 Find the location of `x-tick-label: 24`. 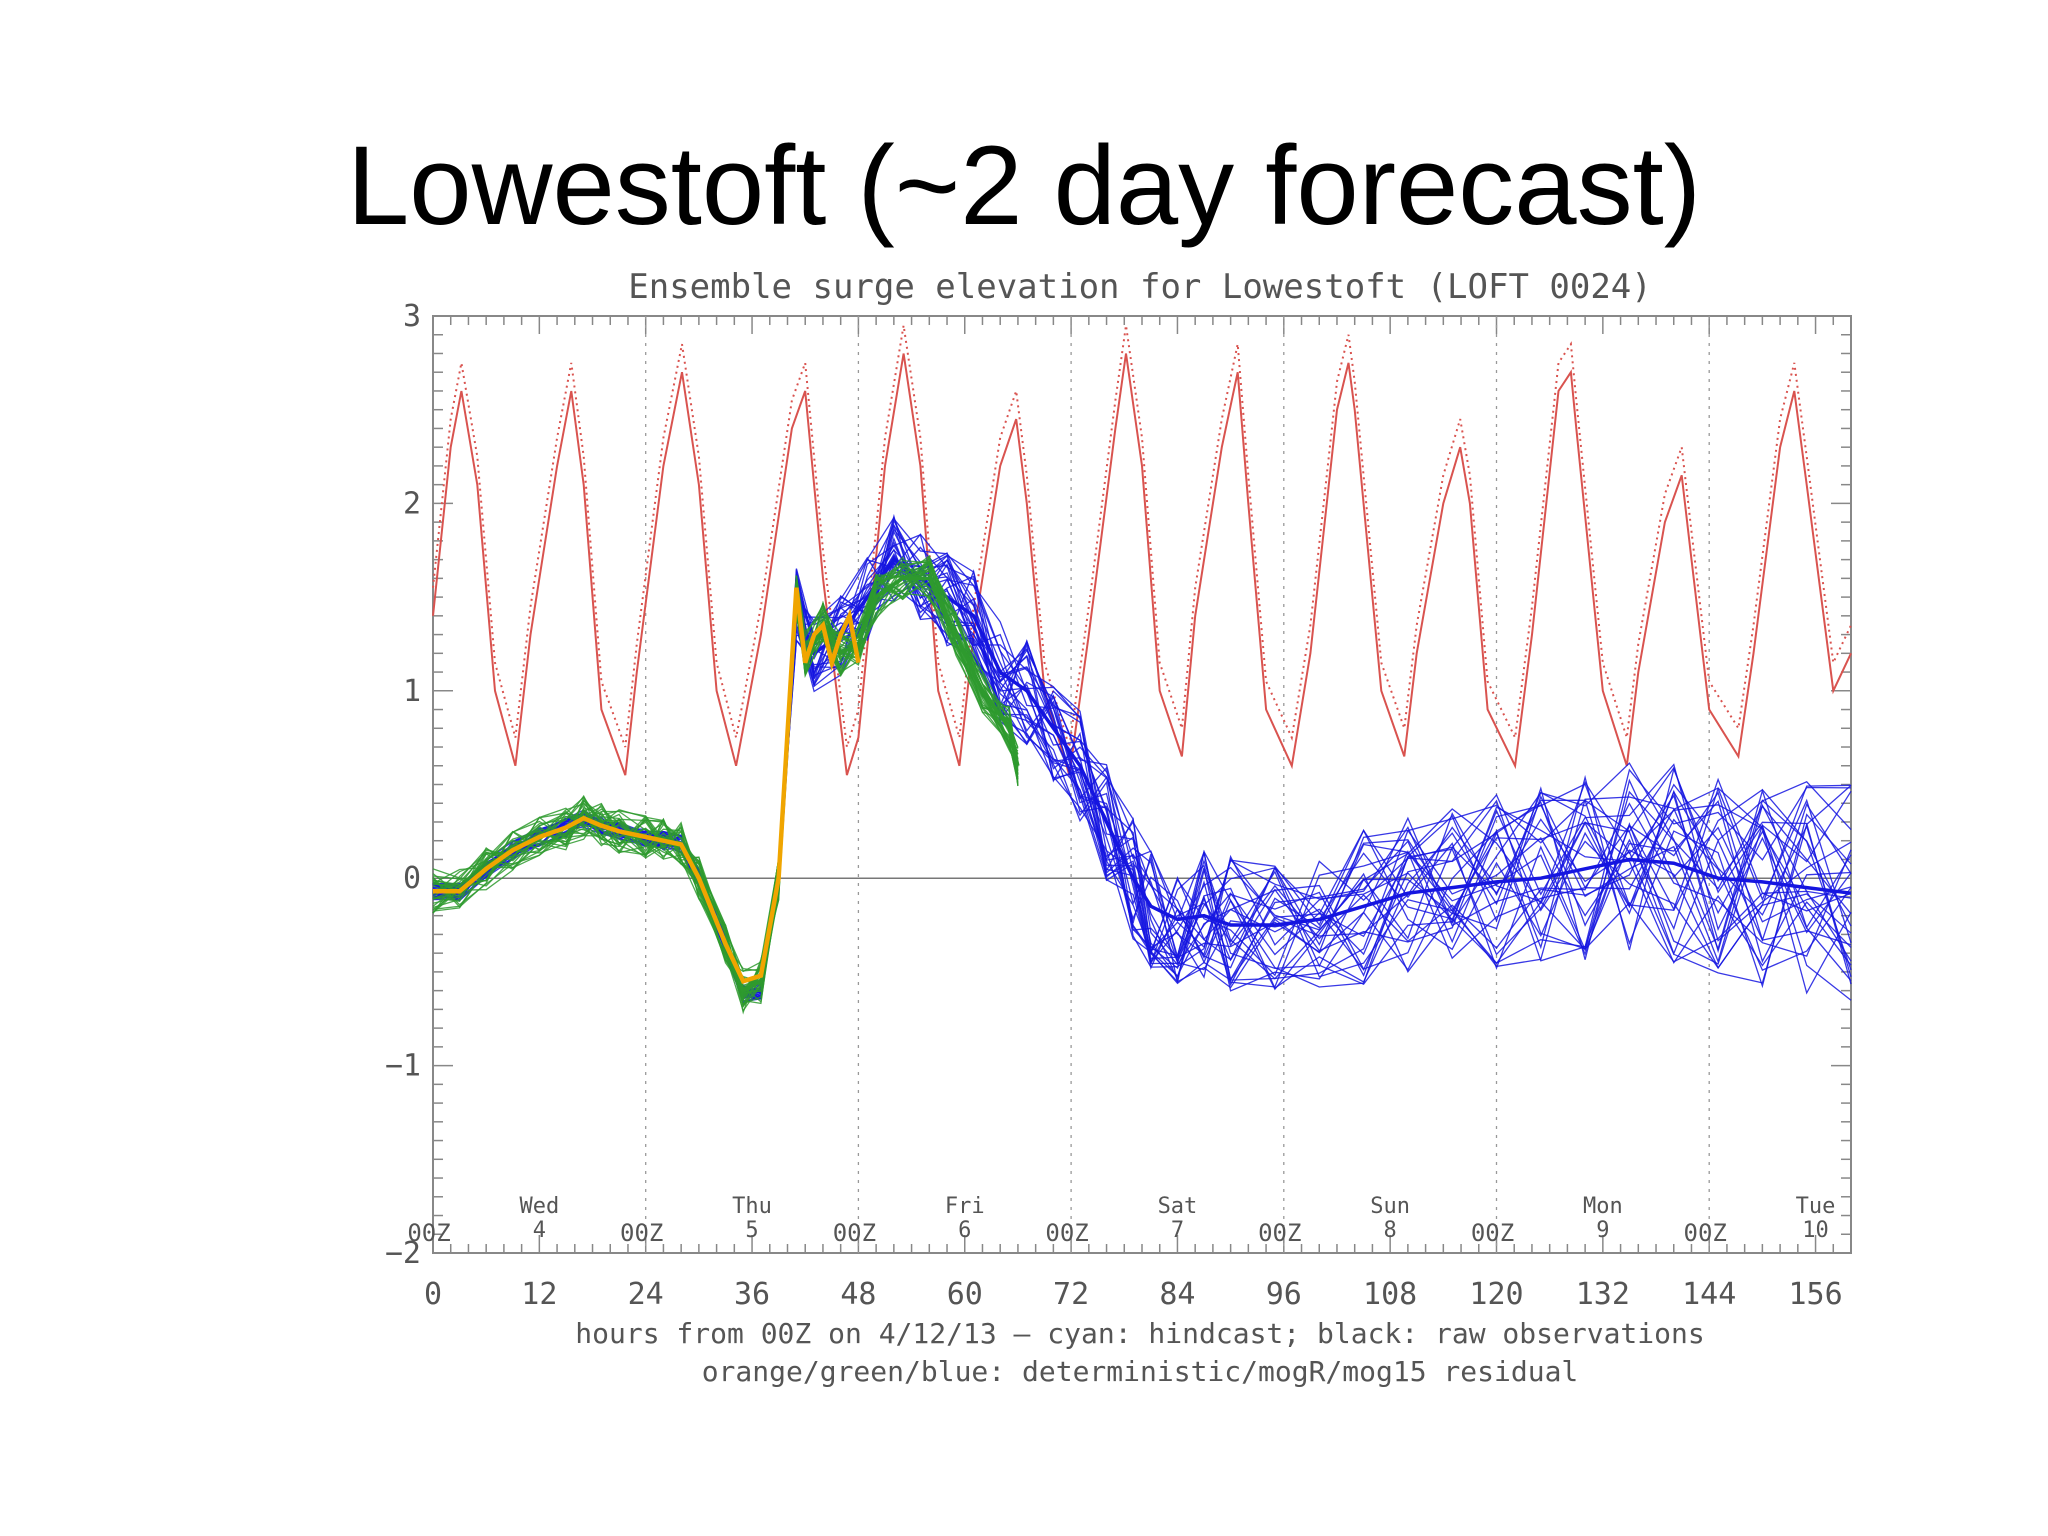

x-tick-label: 24 is located at coordinates (646, 1294).